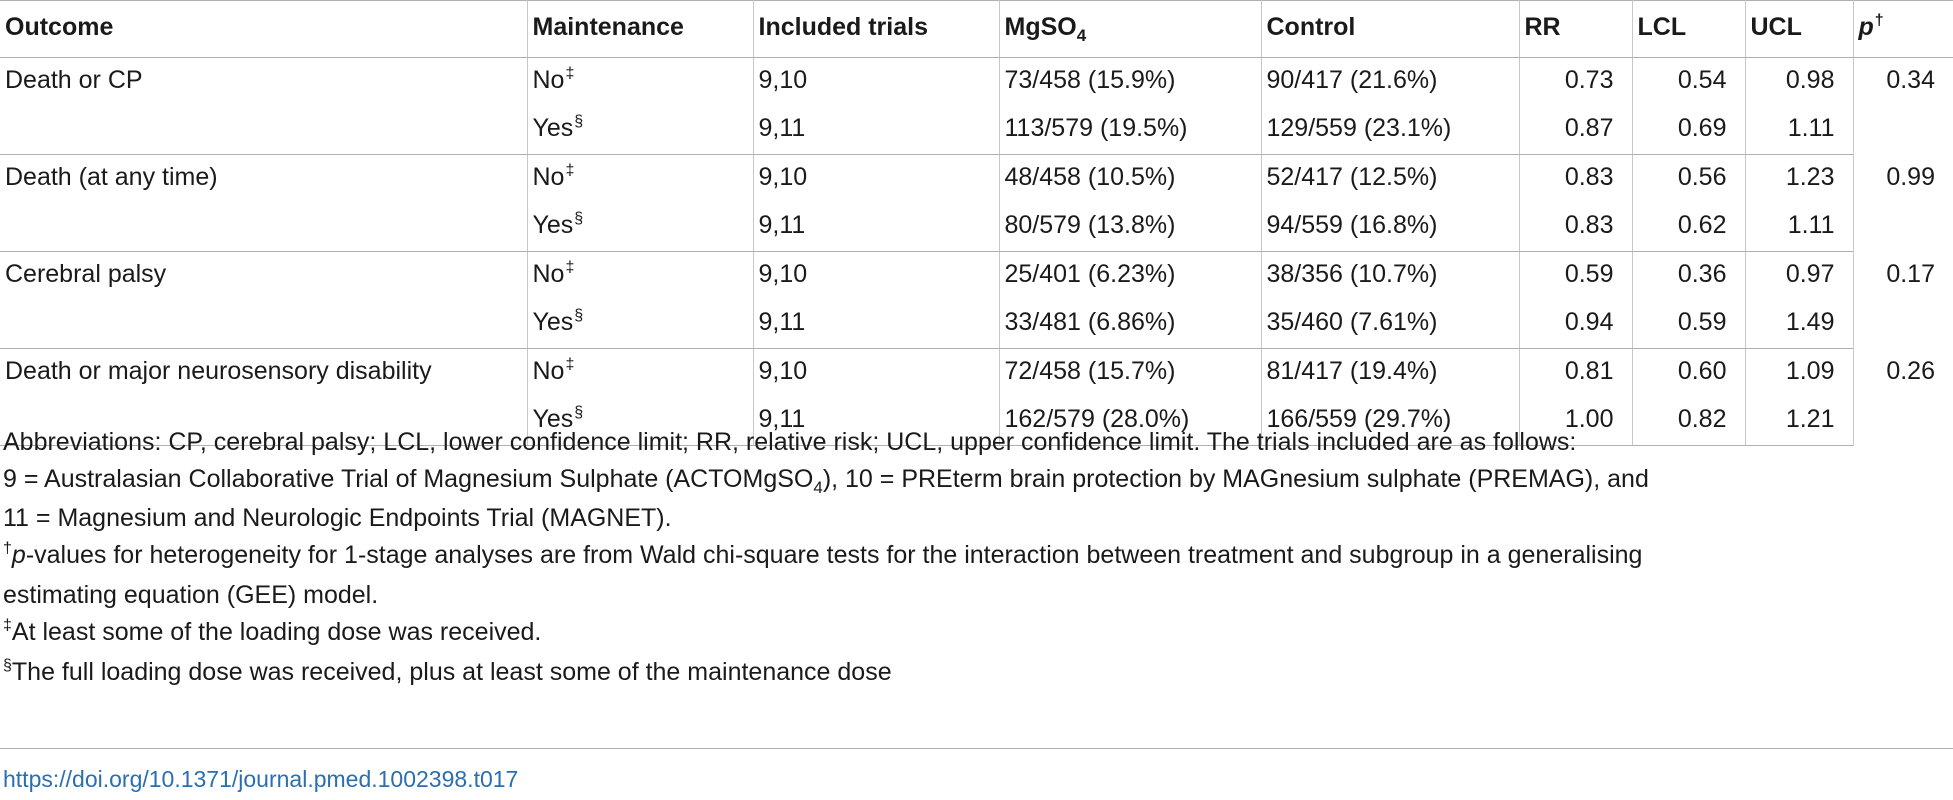  What do you see at coordinates (264, 300) in the screenshot?
I see `outcome-cell: Cerebral palsy` at bounding box center [264, 300].